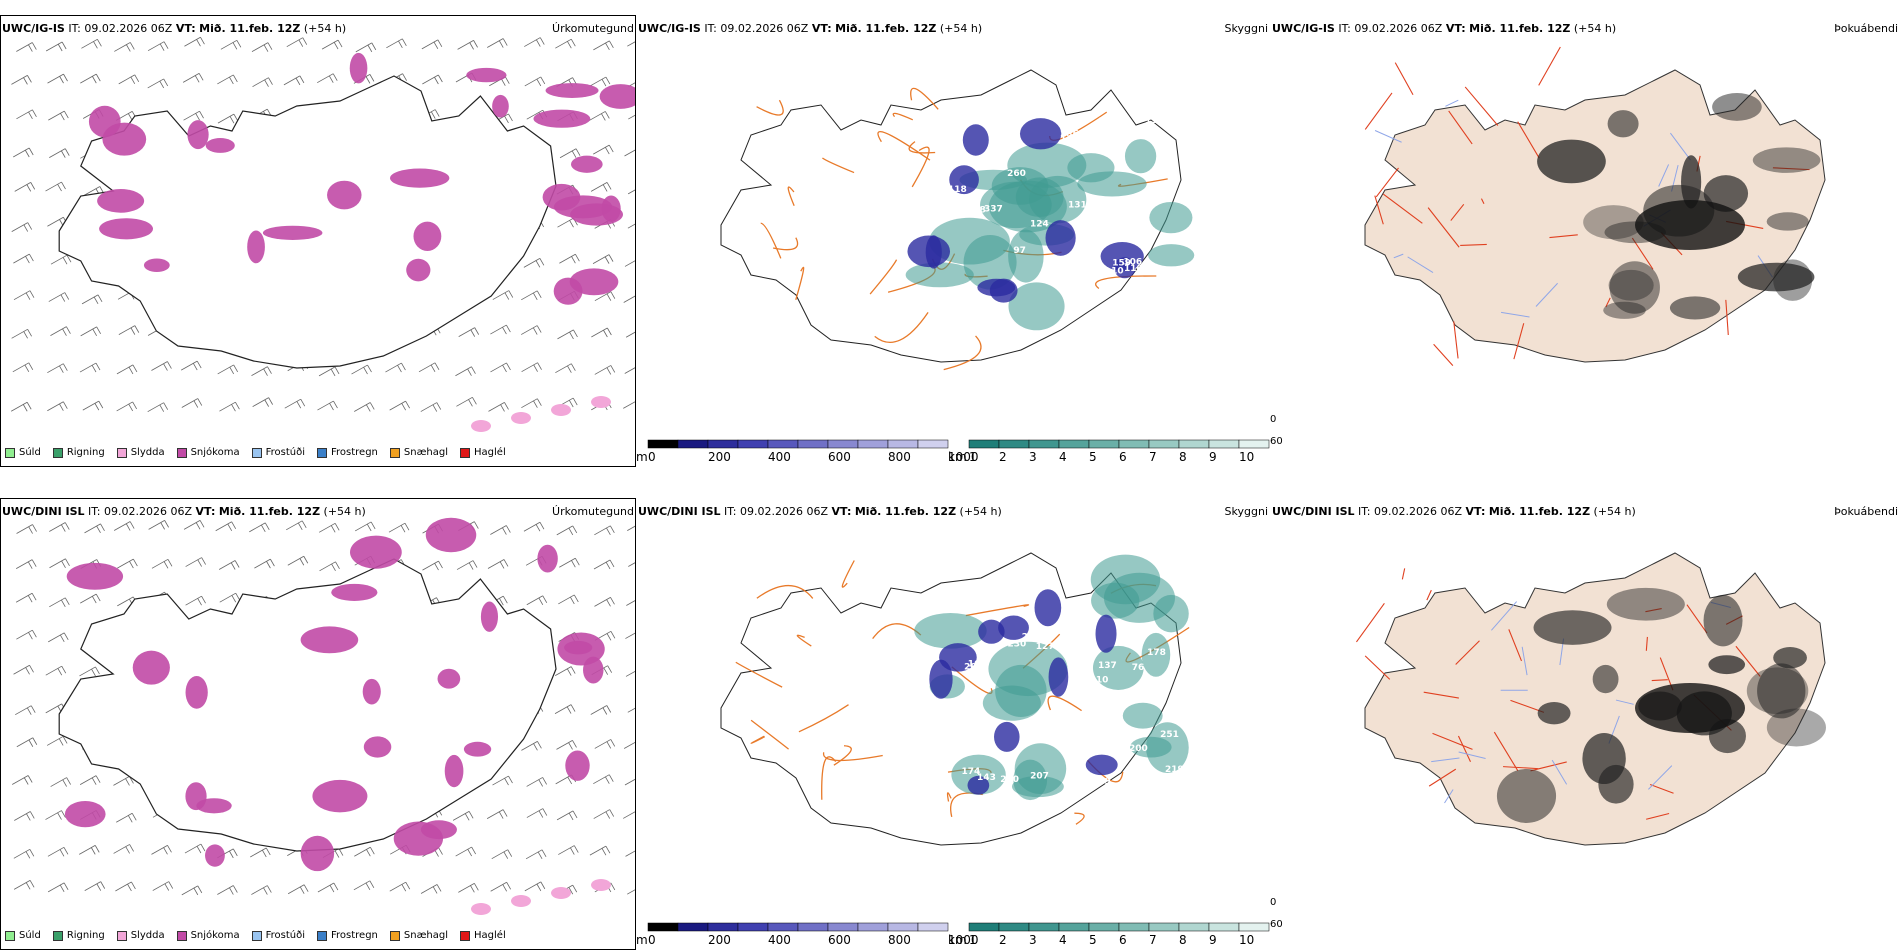  I want to click on precip-panel-title: Úrkomutegund, so click(593, 28).